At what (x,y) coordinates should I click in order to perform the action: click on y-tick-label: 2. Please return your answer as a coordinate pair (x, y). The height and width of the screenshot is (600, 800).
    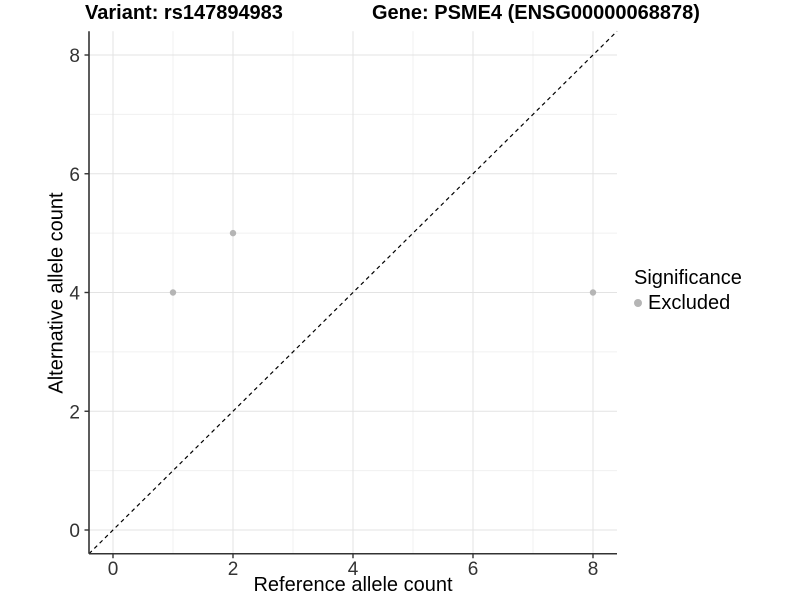
    Looking at the image, I should click on (74, 412).